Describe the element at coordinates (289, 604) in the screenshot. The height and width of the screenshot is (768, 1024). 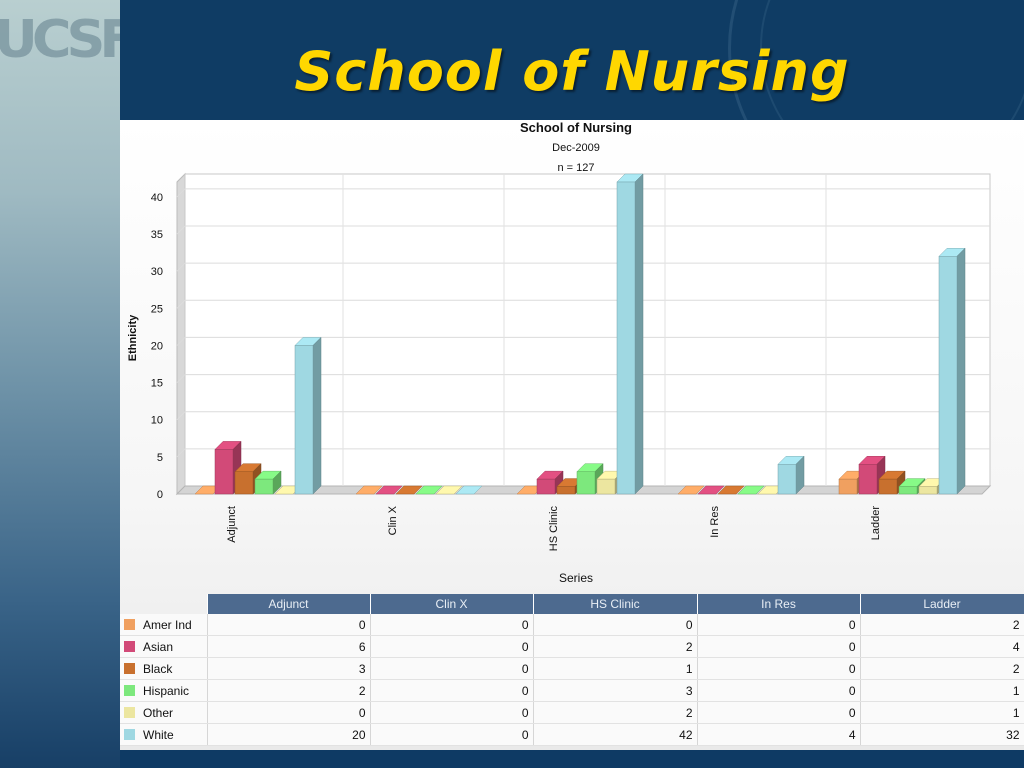
I see `column-header: Adjunct` at that location.